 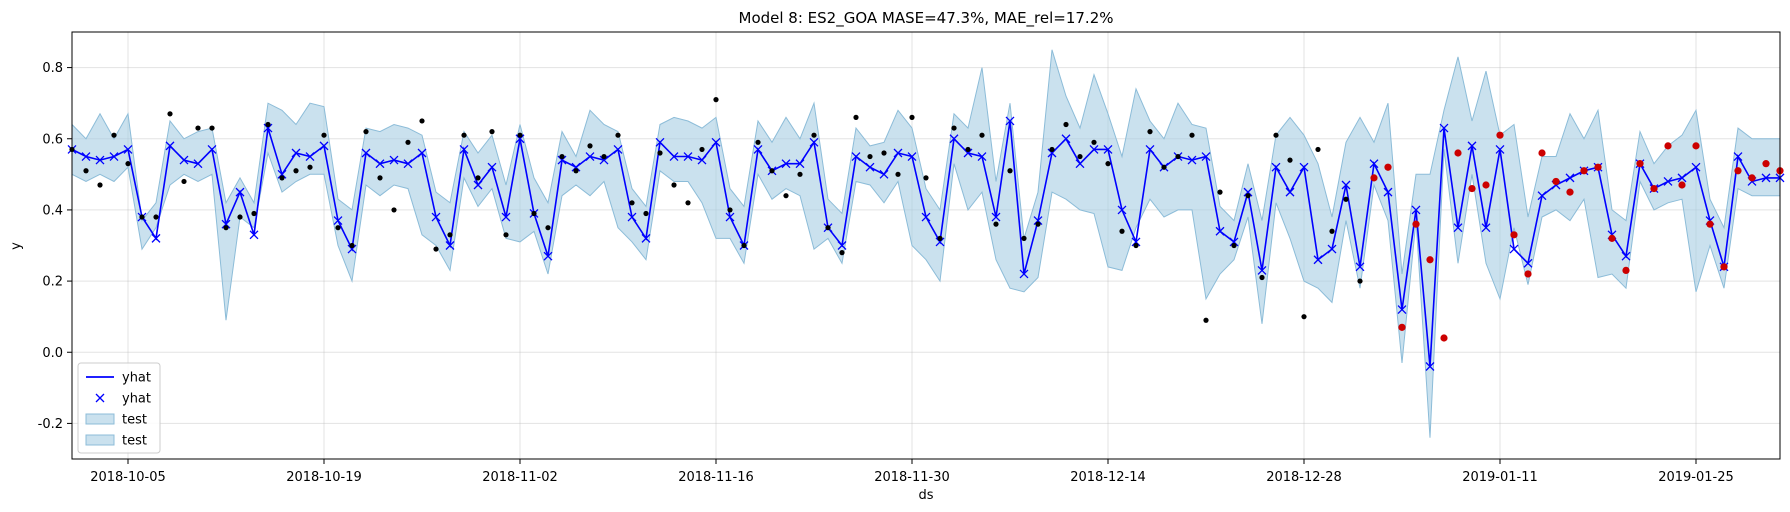 What do you see at coordinates (52, 139) in the screenshot?
I see `y-tick-label: 0.6` at bounding box center [52, 139].